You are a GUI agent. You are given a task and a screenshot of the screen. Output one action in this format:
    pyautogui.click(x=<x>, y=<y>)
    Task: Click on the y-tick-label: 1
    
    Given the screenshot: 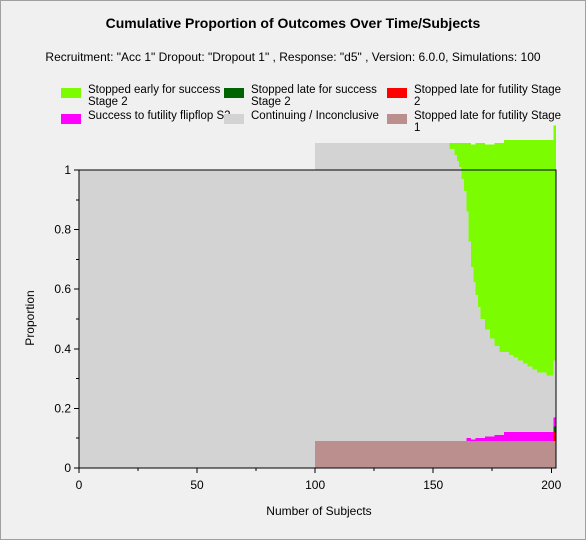 What is the action you would take?
    pyautogui.click(x=67, y=170)
    